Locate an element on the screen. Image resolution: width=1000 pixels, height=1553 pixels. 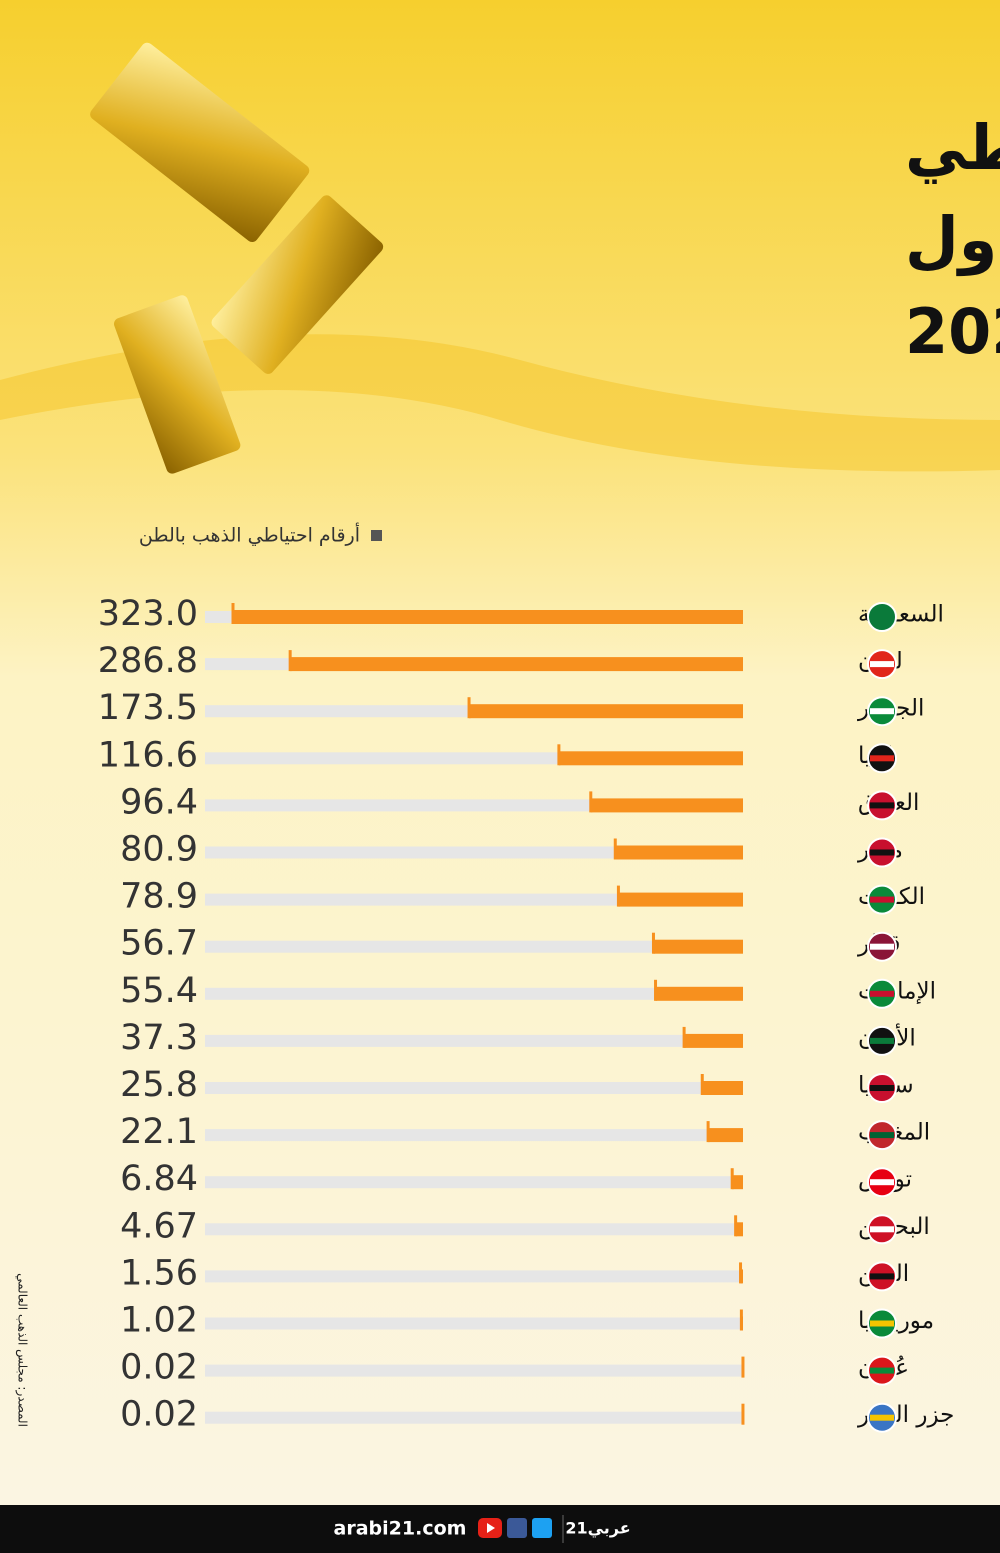
twitter-icon is located at coordinates (542, 1528).